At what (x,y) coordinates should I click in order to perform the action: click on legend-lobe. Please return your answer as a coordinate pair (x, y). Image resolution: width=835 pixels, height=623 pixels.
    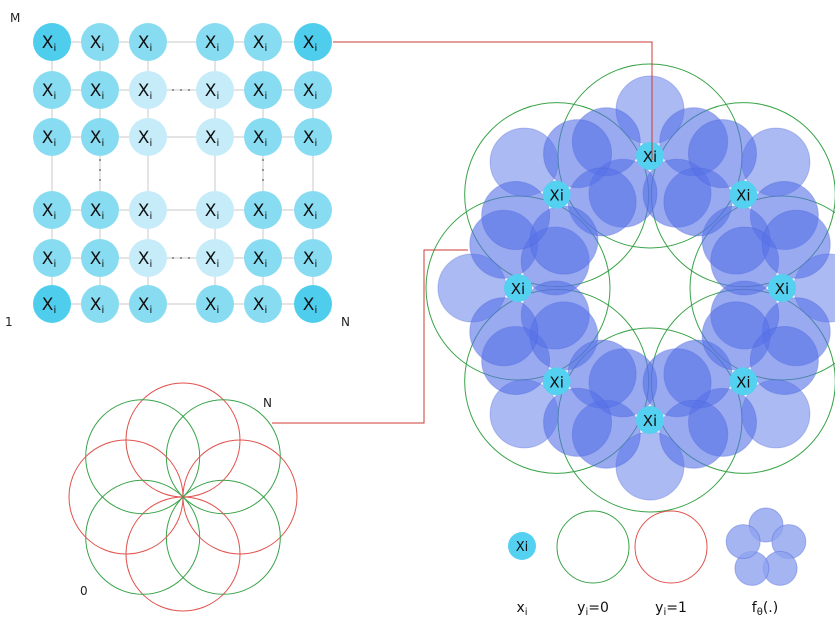
    Looking at the image, I should click on (743, 542).